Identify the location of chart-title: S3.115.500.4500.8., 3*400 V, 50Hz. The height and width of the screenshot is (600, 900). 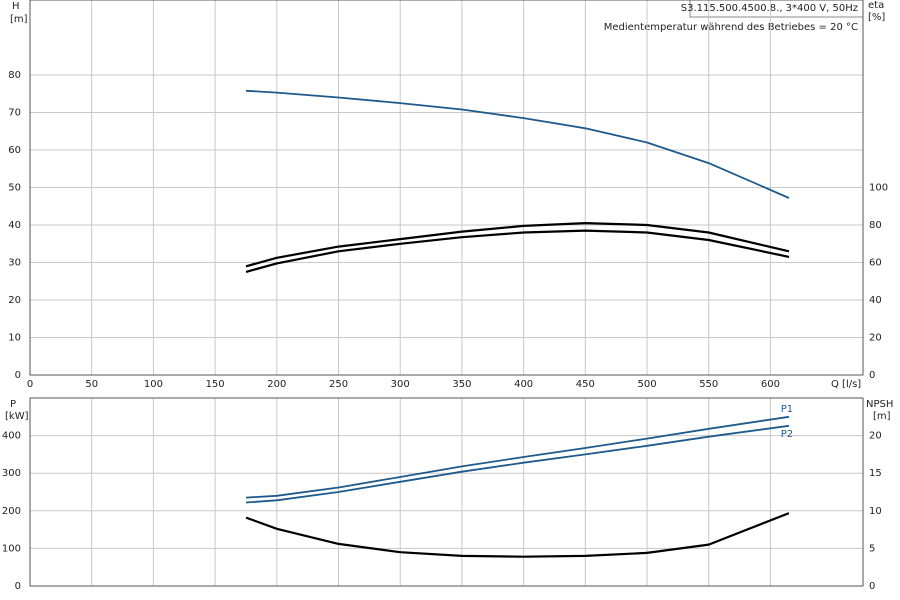
(769, 8).